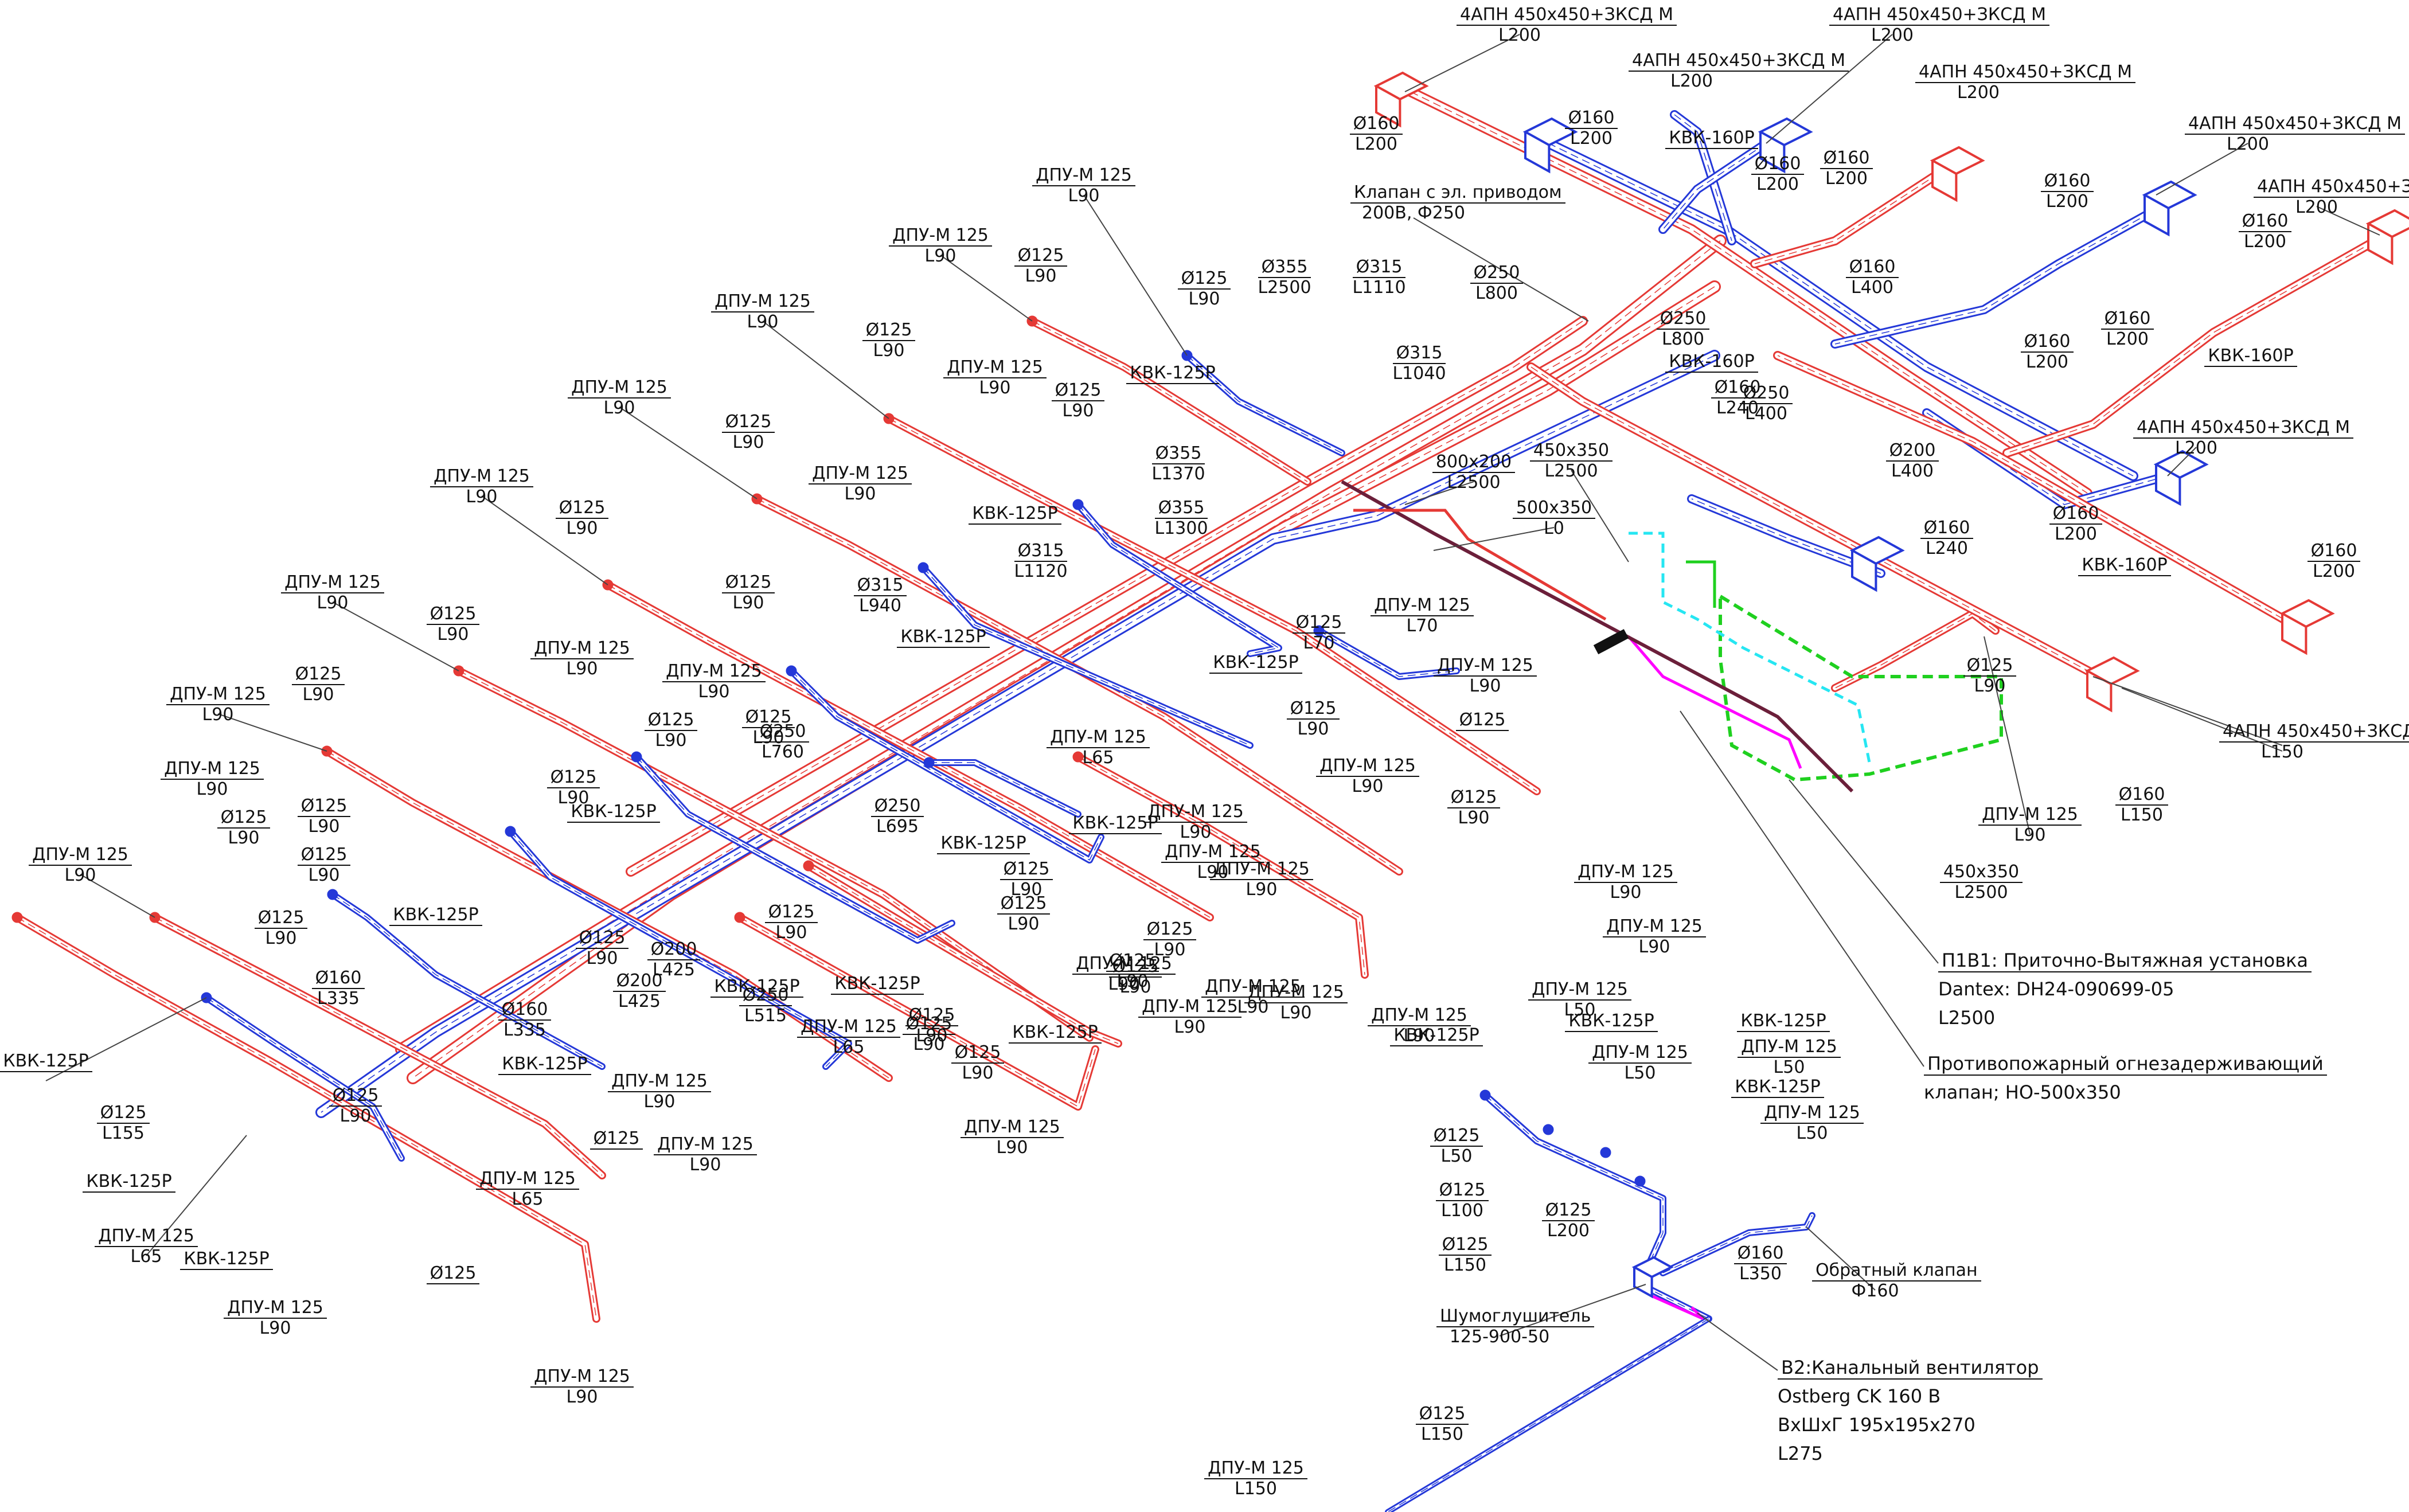  I want to click on label-line-1: Шумоглушитель, so click(1515, 1316).